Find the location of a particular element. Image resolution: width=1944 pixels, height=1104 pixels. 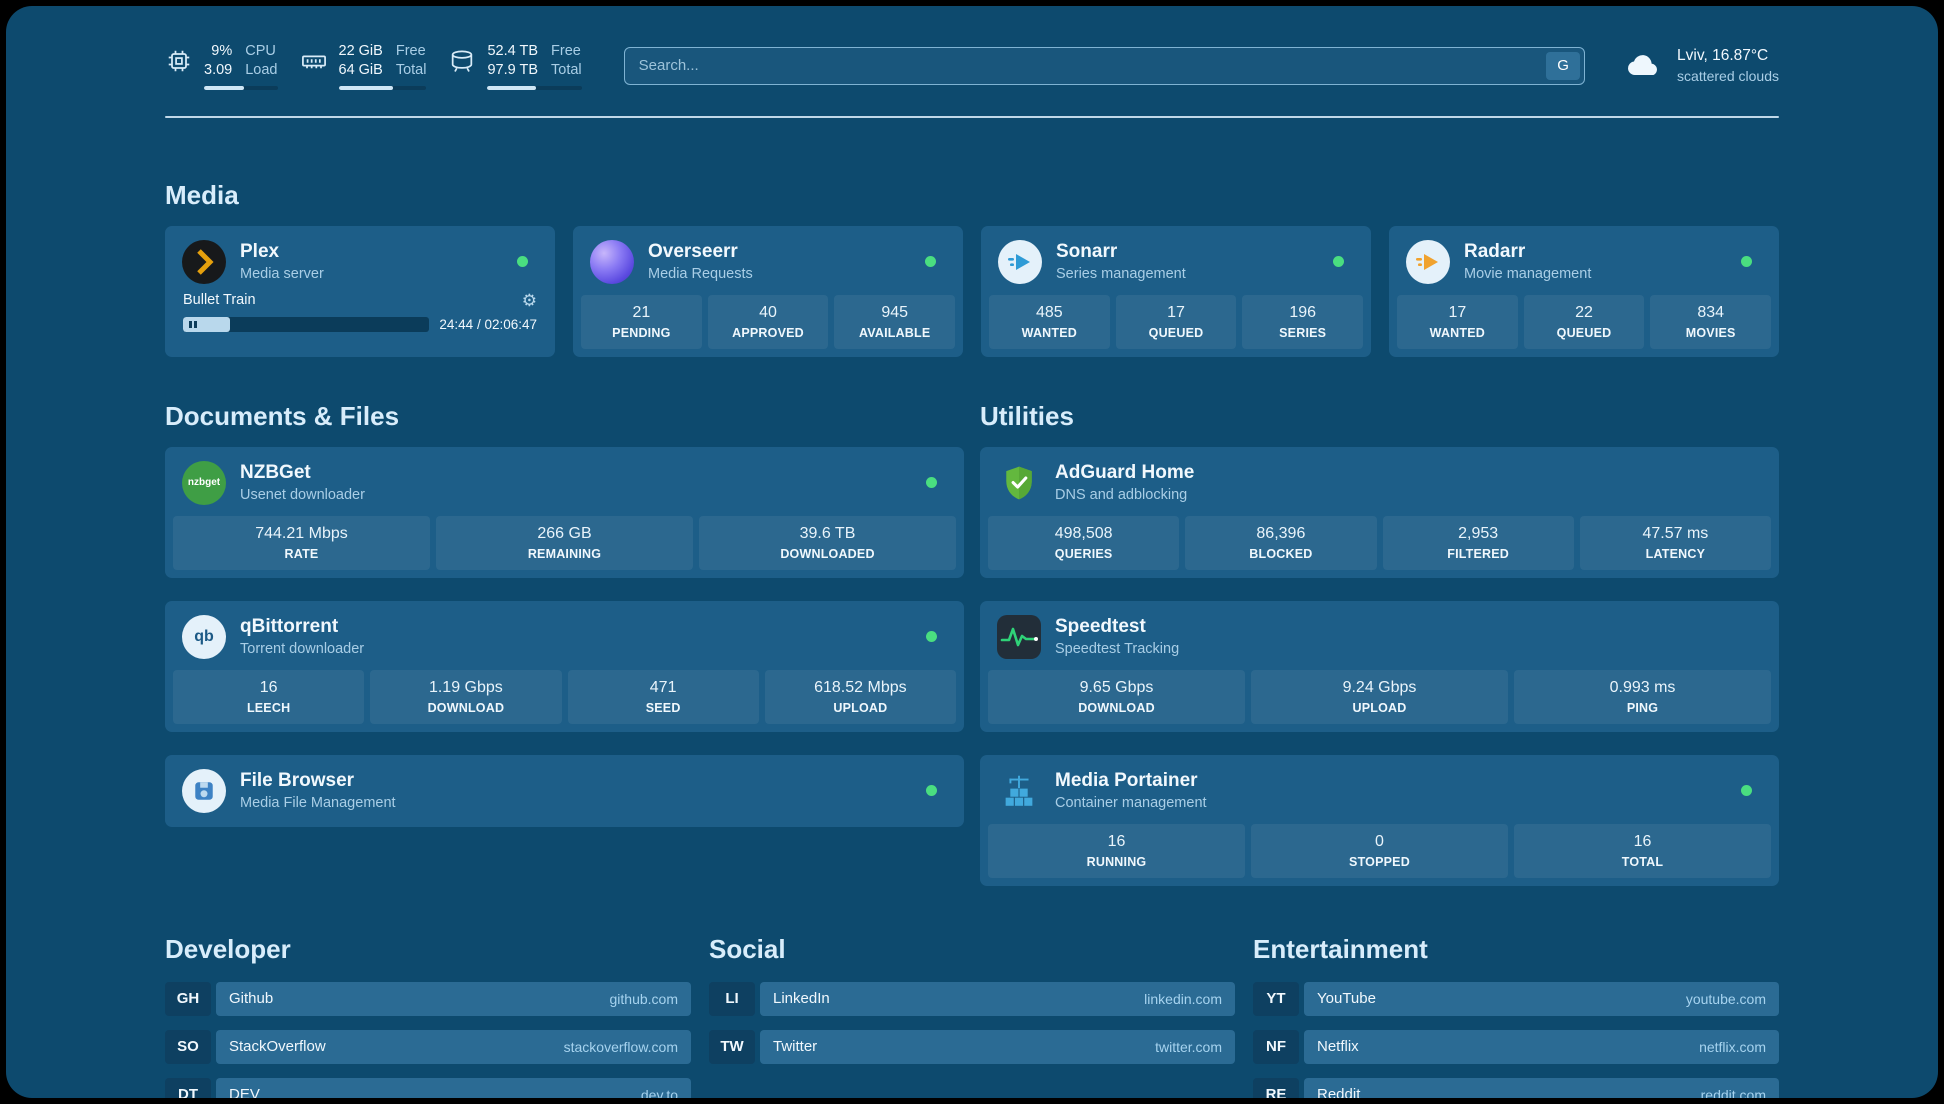

stat-tile: 618.52 Mbps UPLOAD is located at coordinates (860, 696).